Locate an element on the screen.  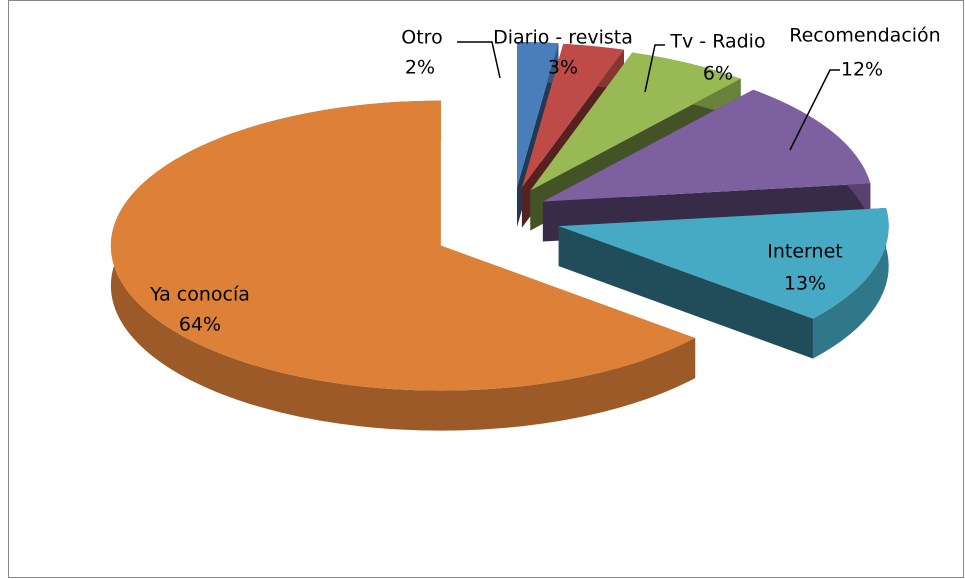
slice-wall is located at coordinates (685, 292).